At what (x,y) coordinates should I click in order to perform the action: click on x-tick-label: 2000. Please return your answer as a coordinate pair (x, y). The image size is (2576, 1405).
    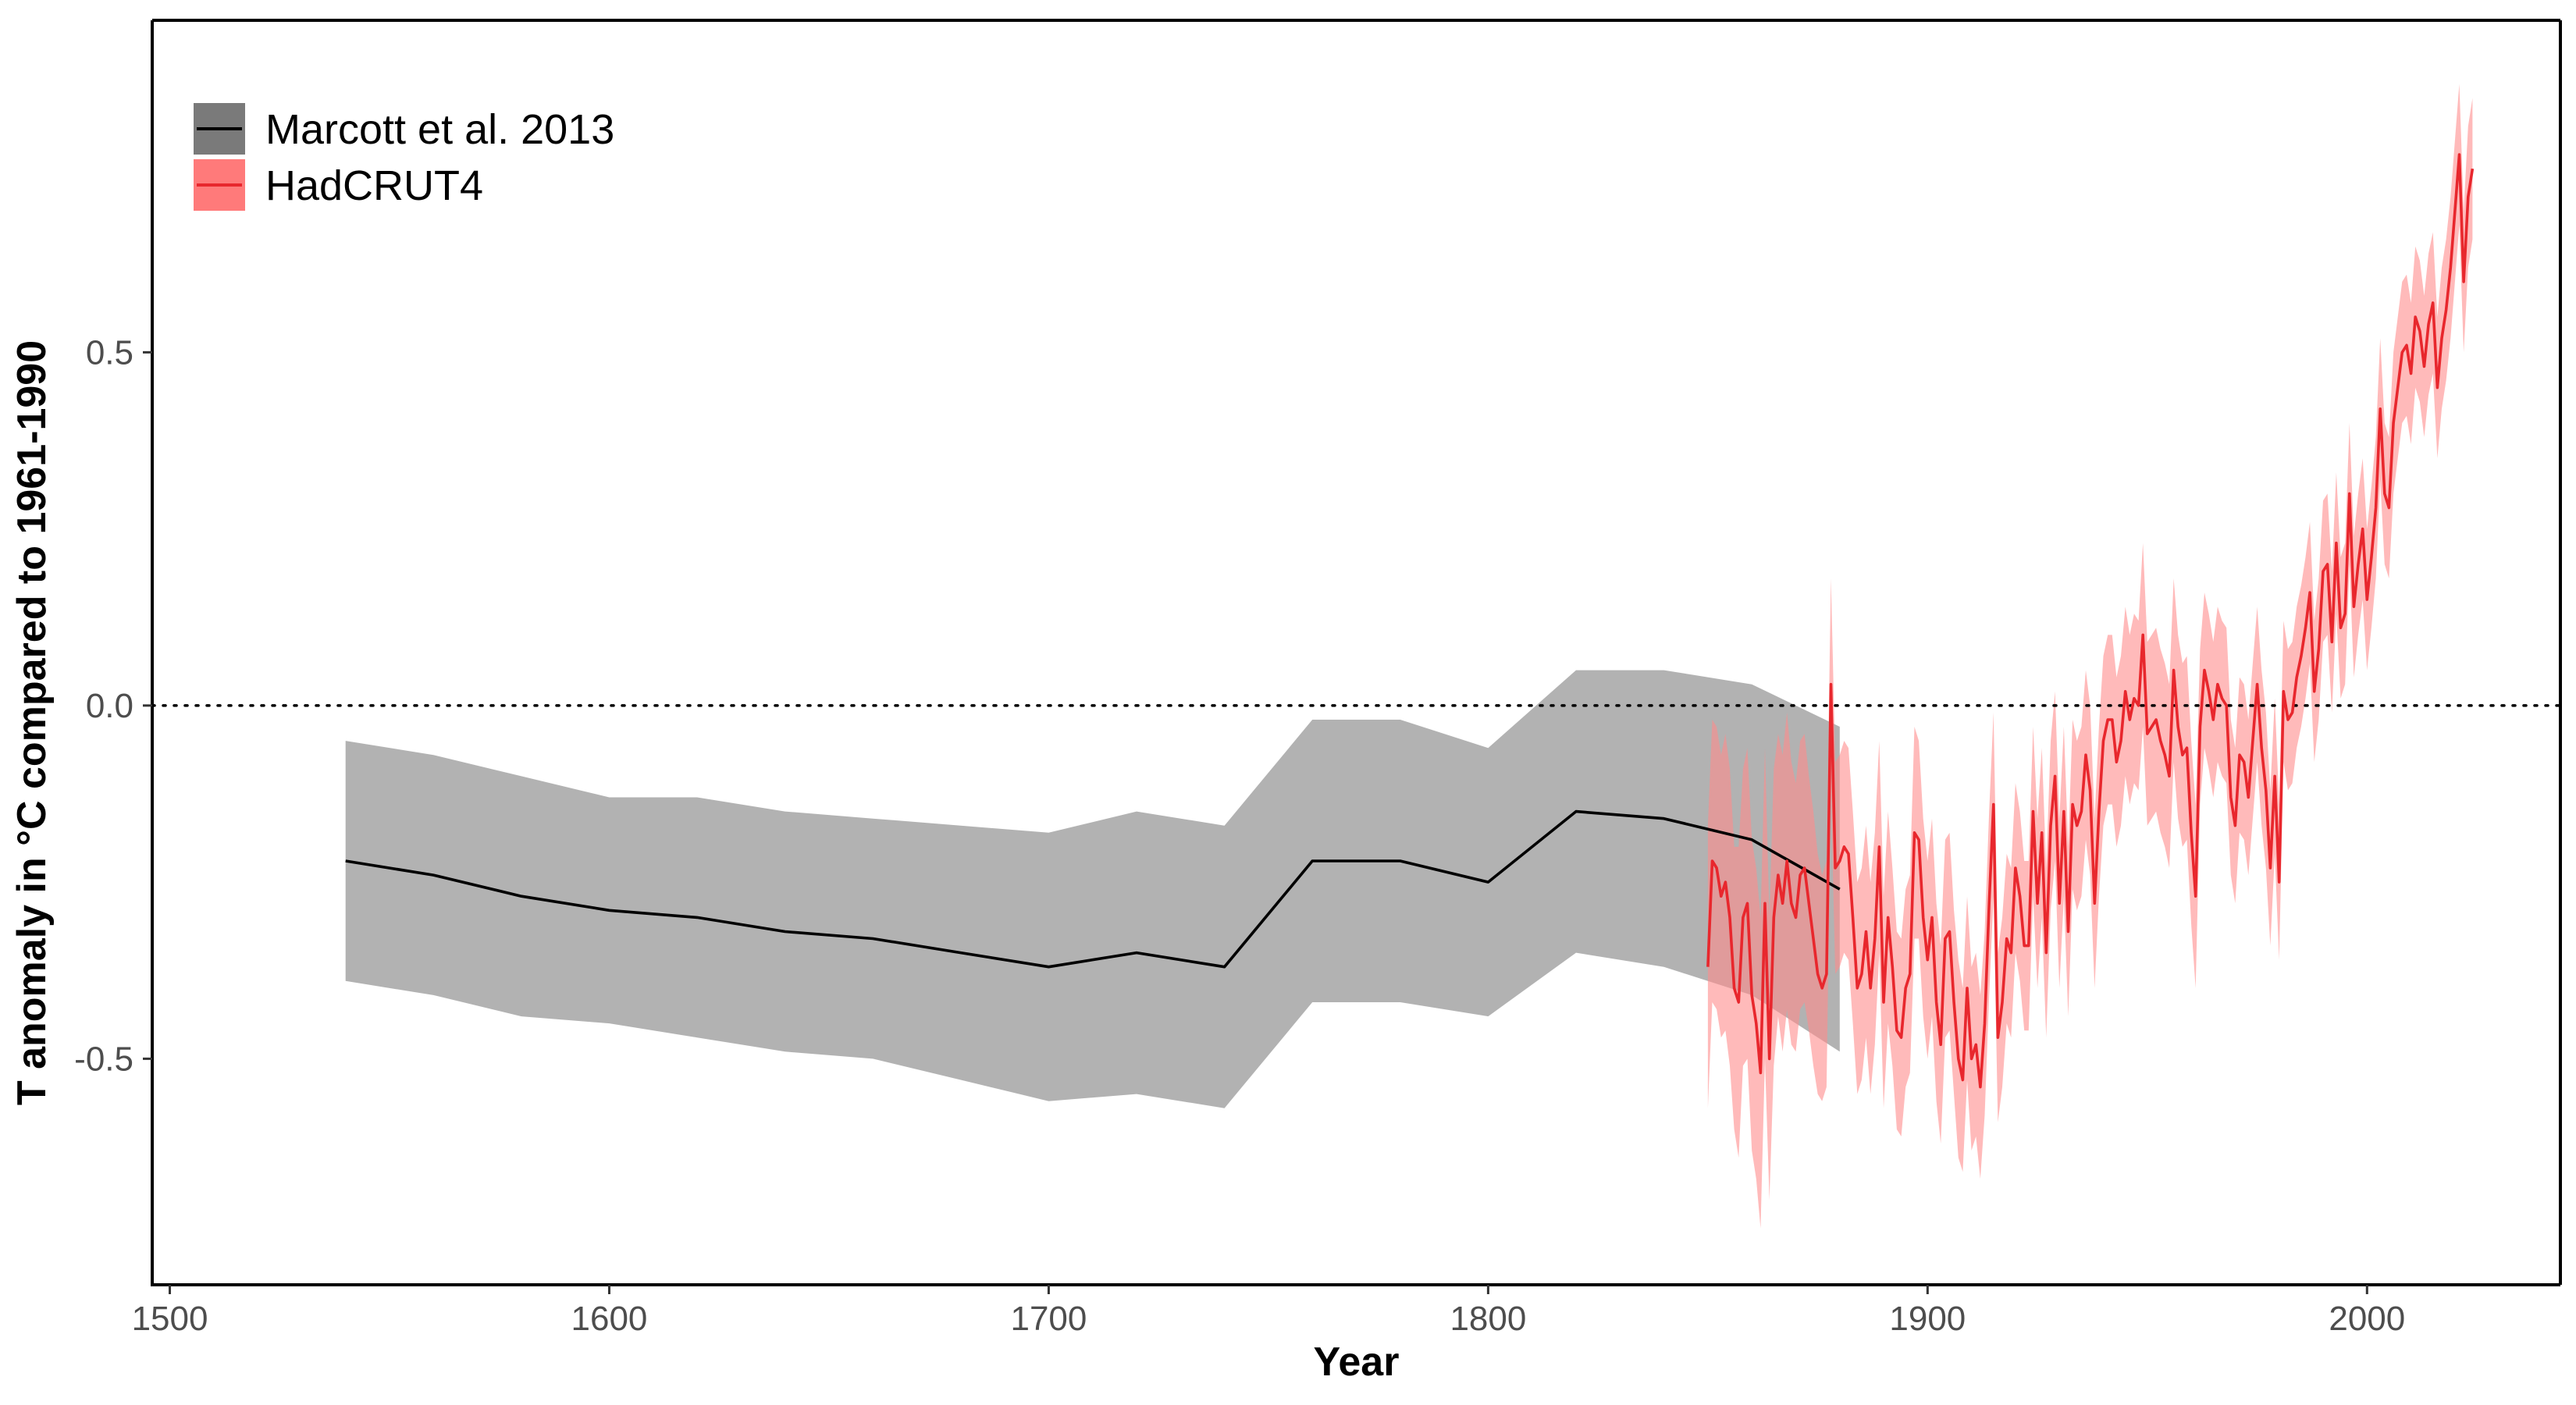
    Looking at the image, I should click on (2367, 1319).